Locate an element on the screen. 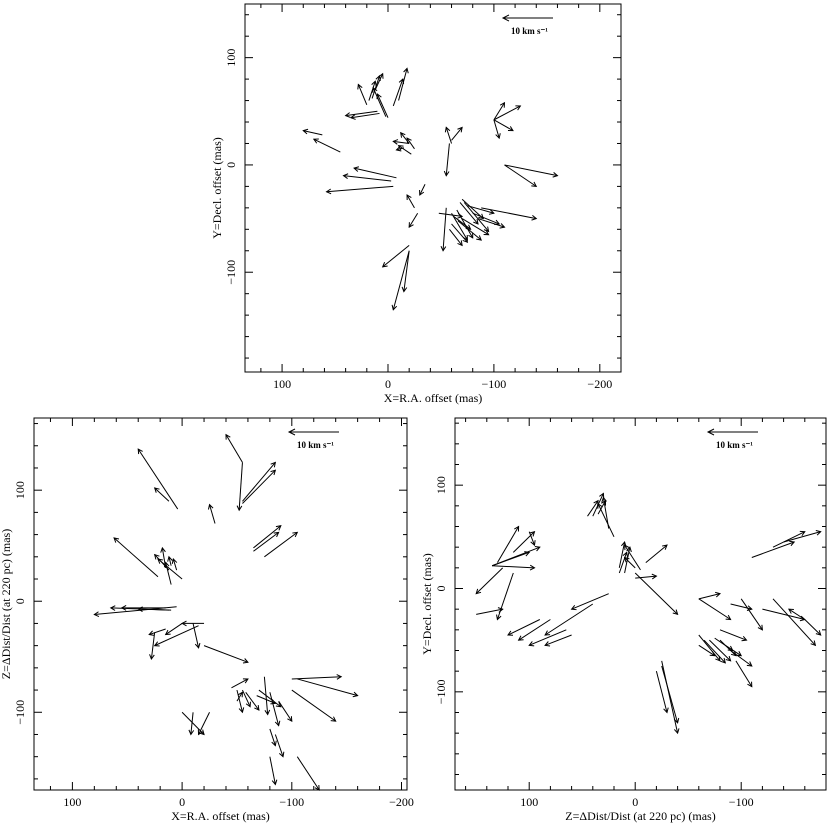 The image size is (830, 825). scale-label: 10 km s⁻¹ is located at coordinates (734, 445).